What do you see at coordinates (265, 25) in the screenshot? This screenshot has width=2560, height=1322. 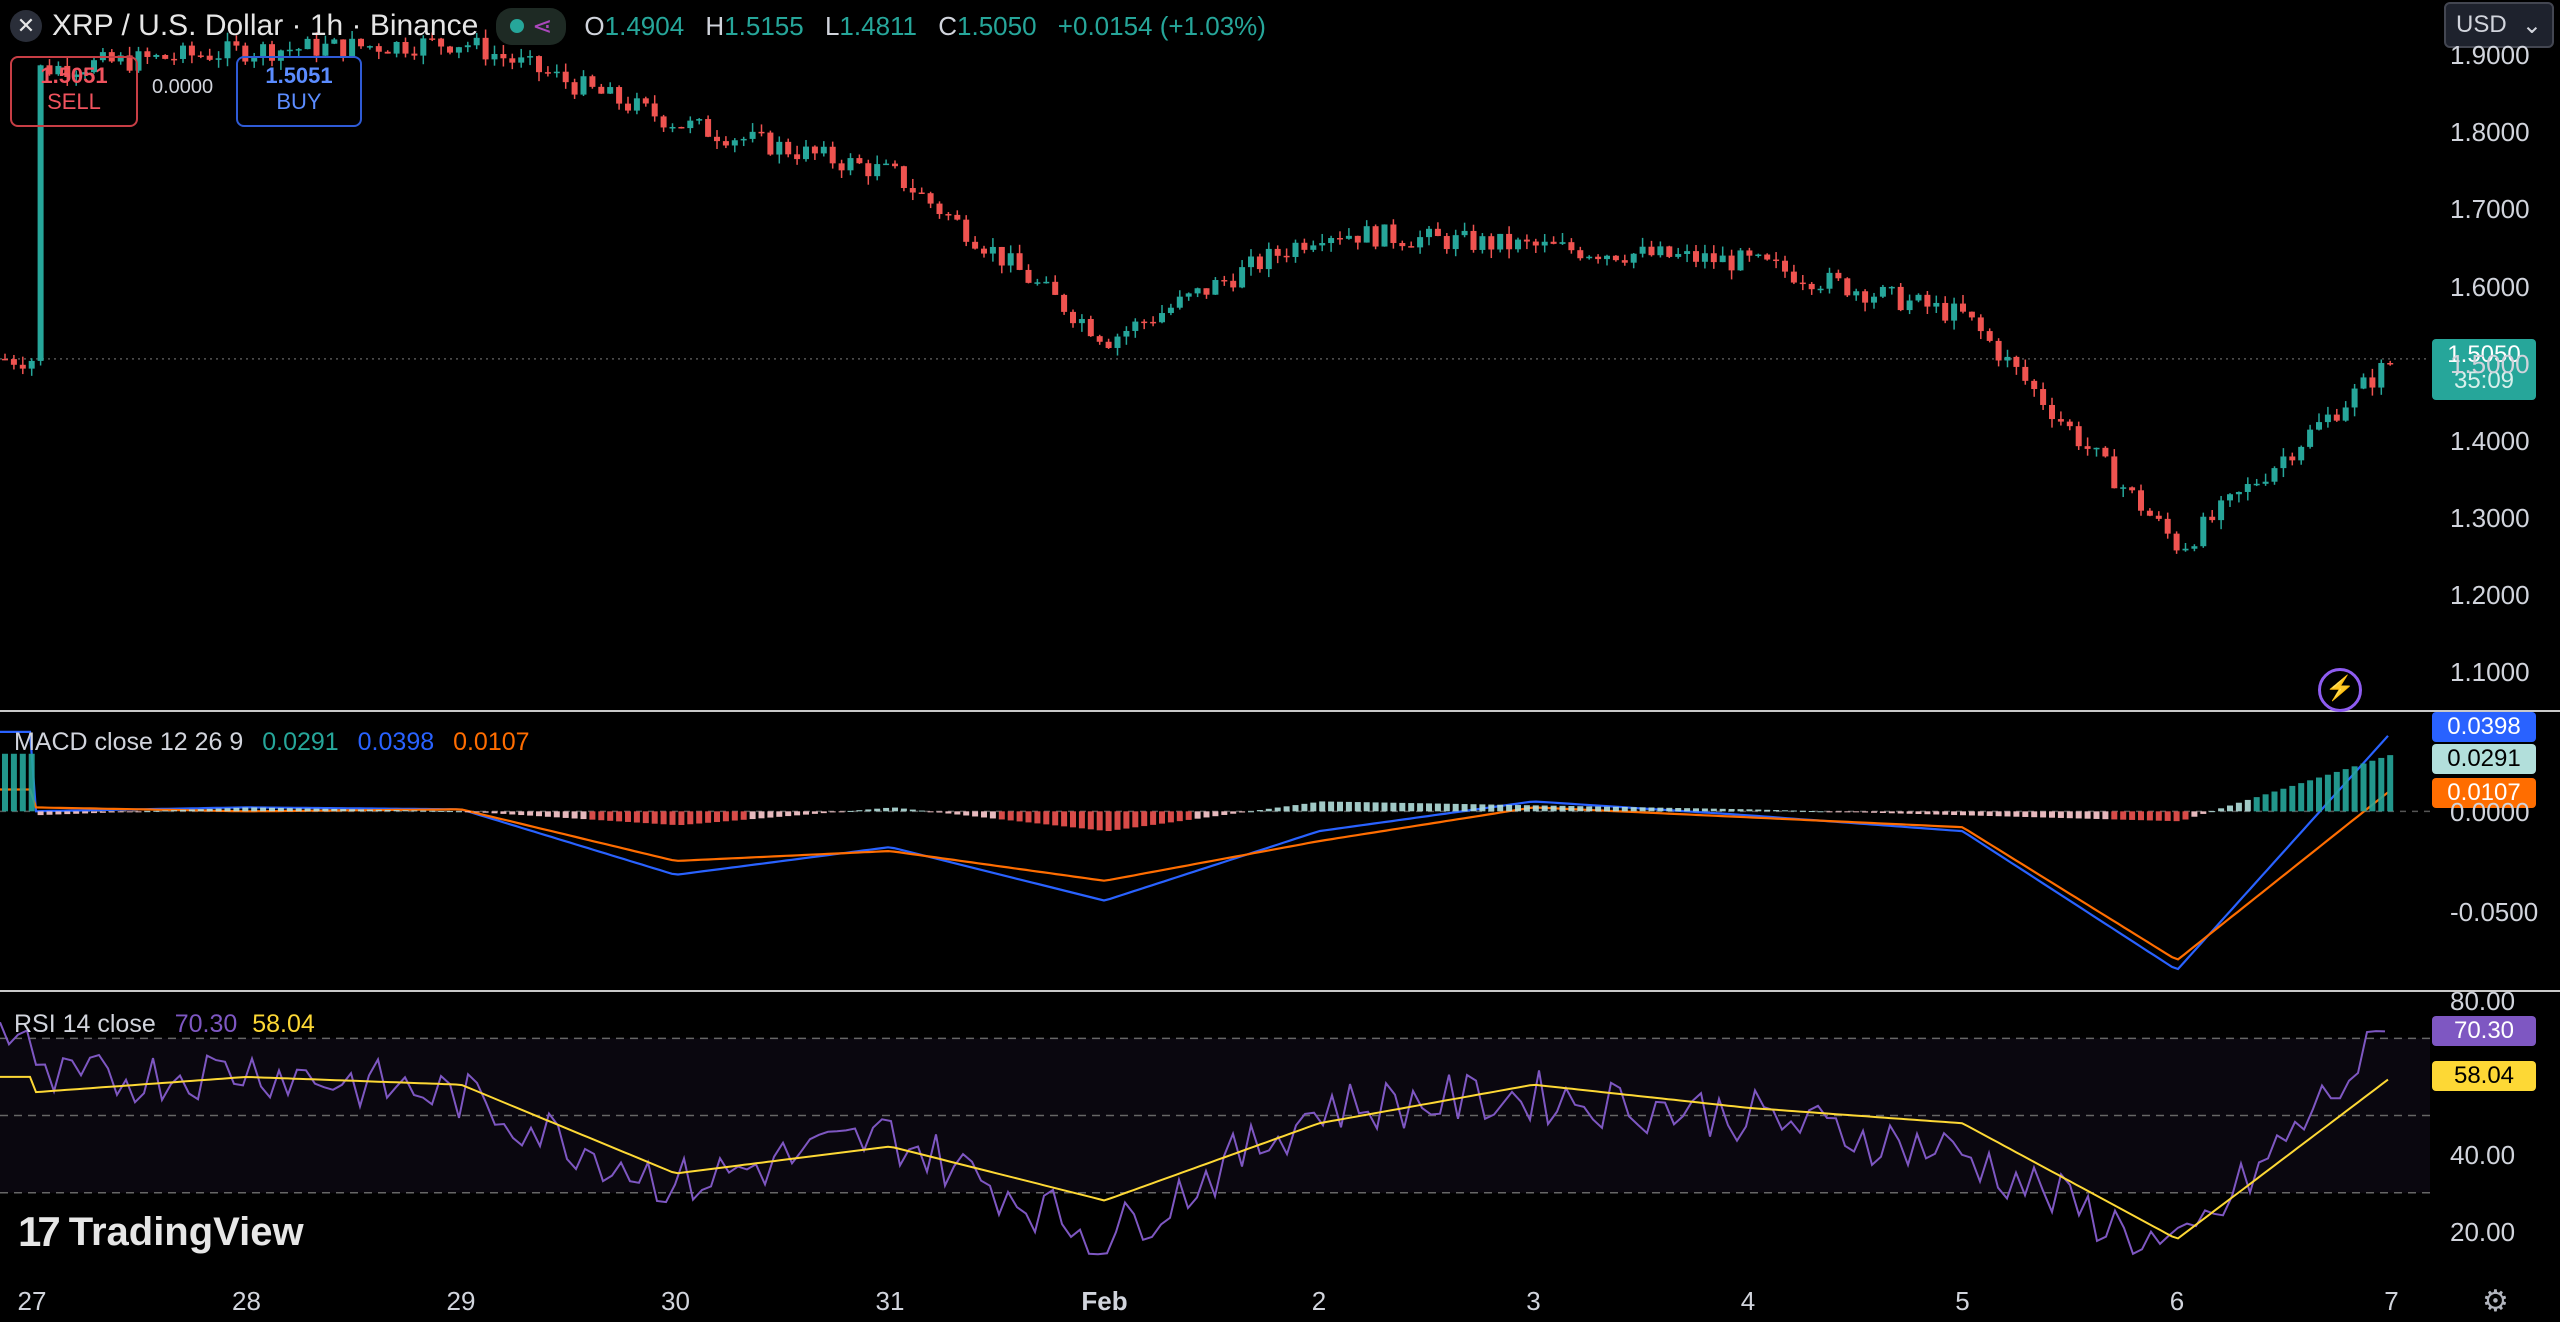 I see `symbol-title: XRP / U.S. Dollar · 1h · Binance` at bounding box center [265, 25].